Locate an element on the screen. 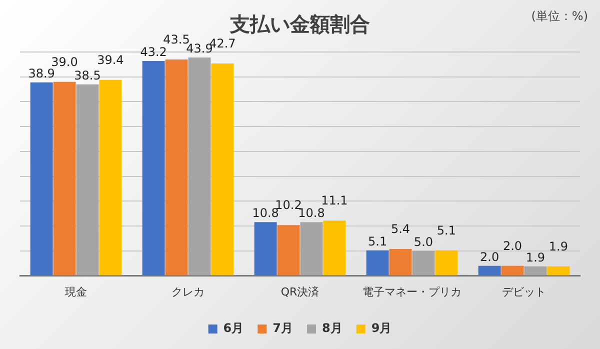 This screenshot has height=349, width=600. data-label: 43.2 is located at coordinates (153, 52).